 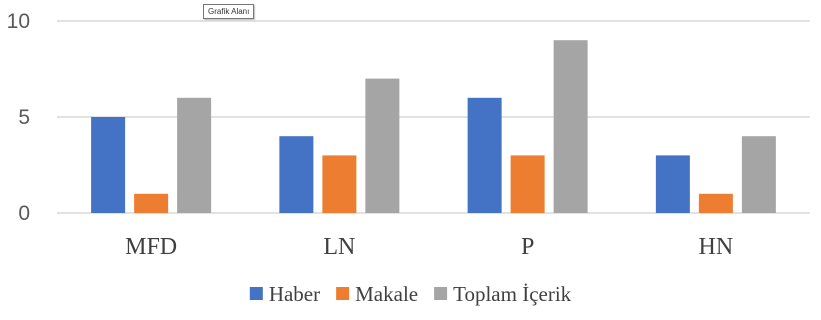 I want to click on legend-item: Haber, so click(x=284, y=294).